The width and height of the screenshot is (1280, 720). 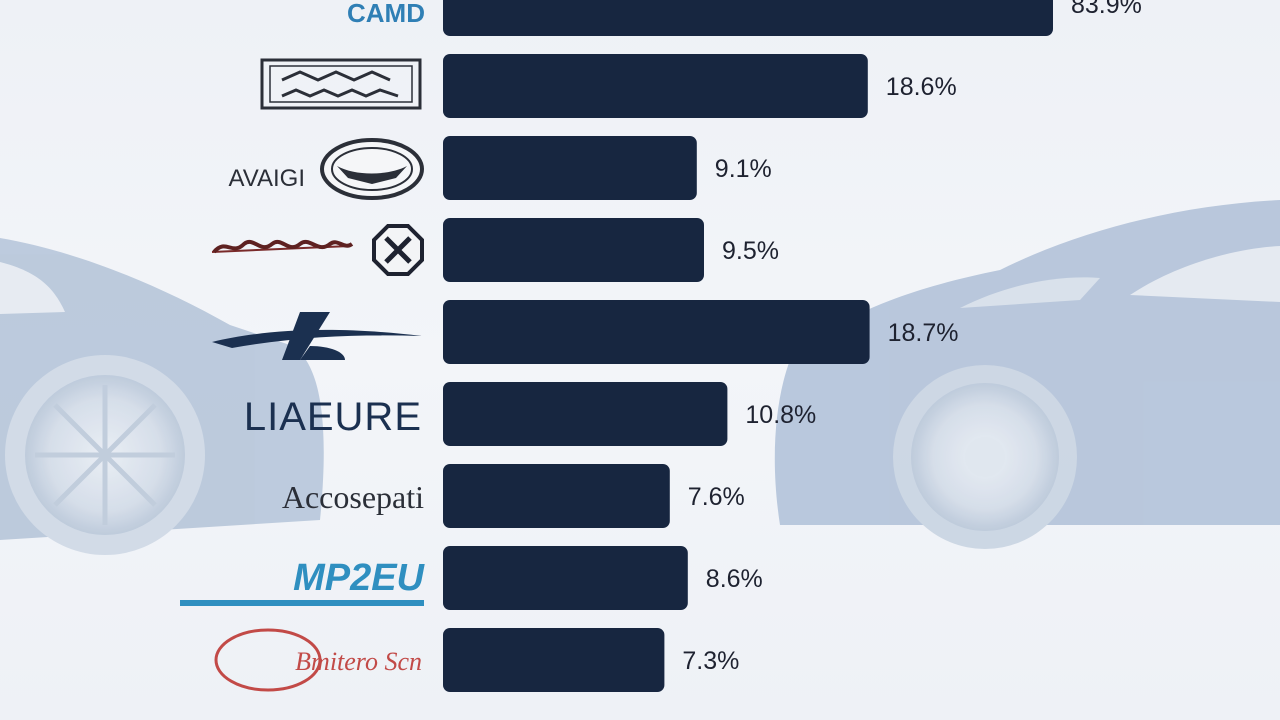 What do you see at coordinates (780, 415) in the screenshot?
I see `value-label: 10.8%` at bounding box center [780, 415].